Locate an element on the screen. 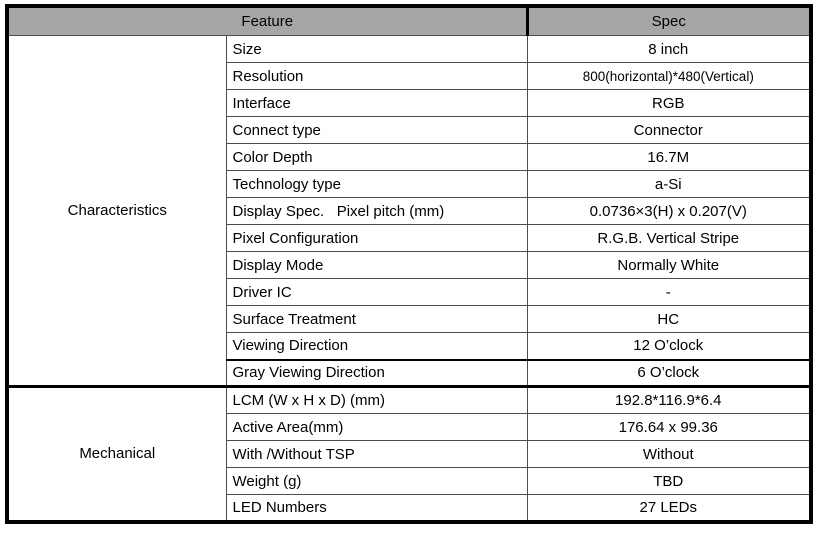 This screenshot has height=533, width=816. feature-cell-size: Size is located at coordinates (376, 49).